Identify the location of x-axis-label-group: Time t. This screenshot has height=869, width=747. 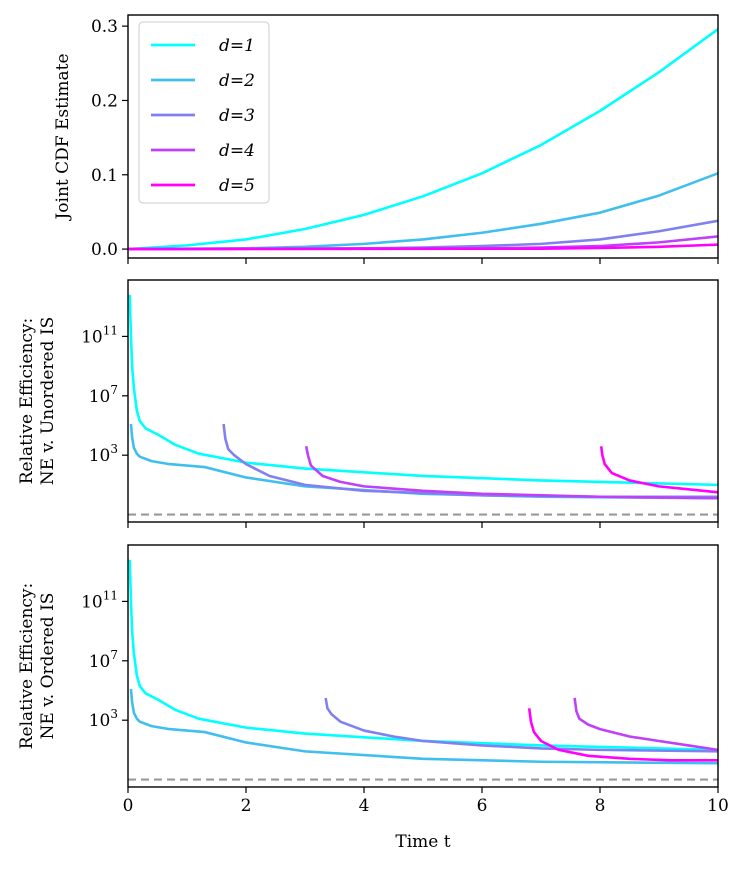
(422, 842).